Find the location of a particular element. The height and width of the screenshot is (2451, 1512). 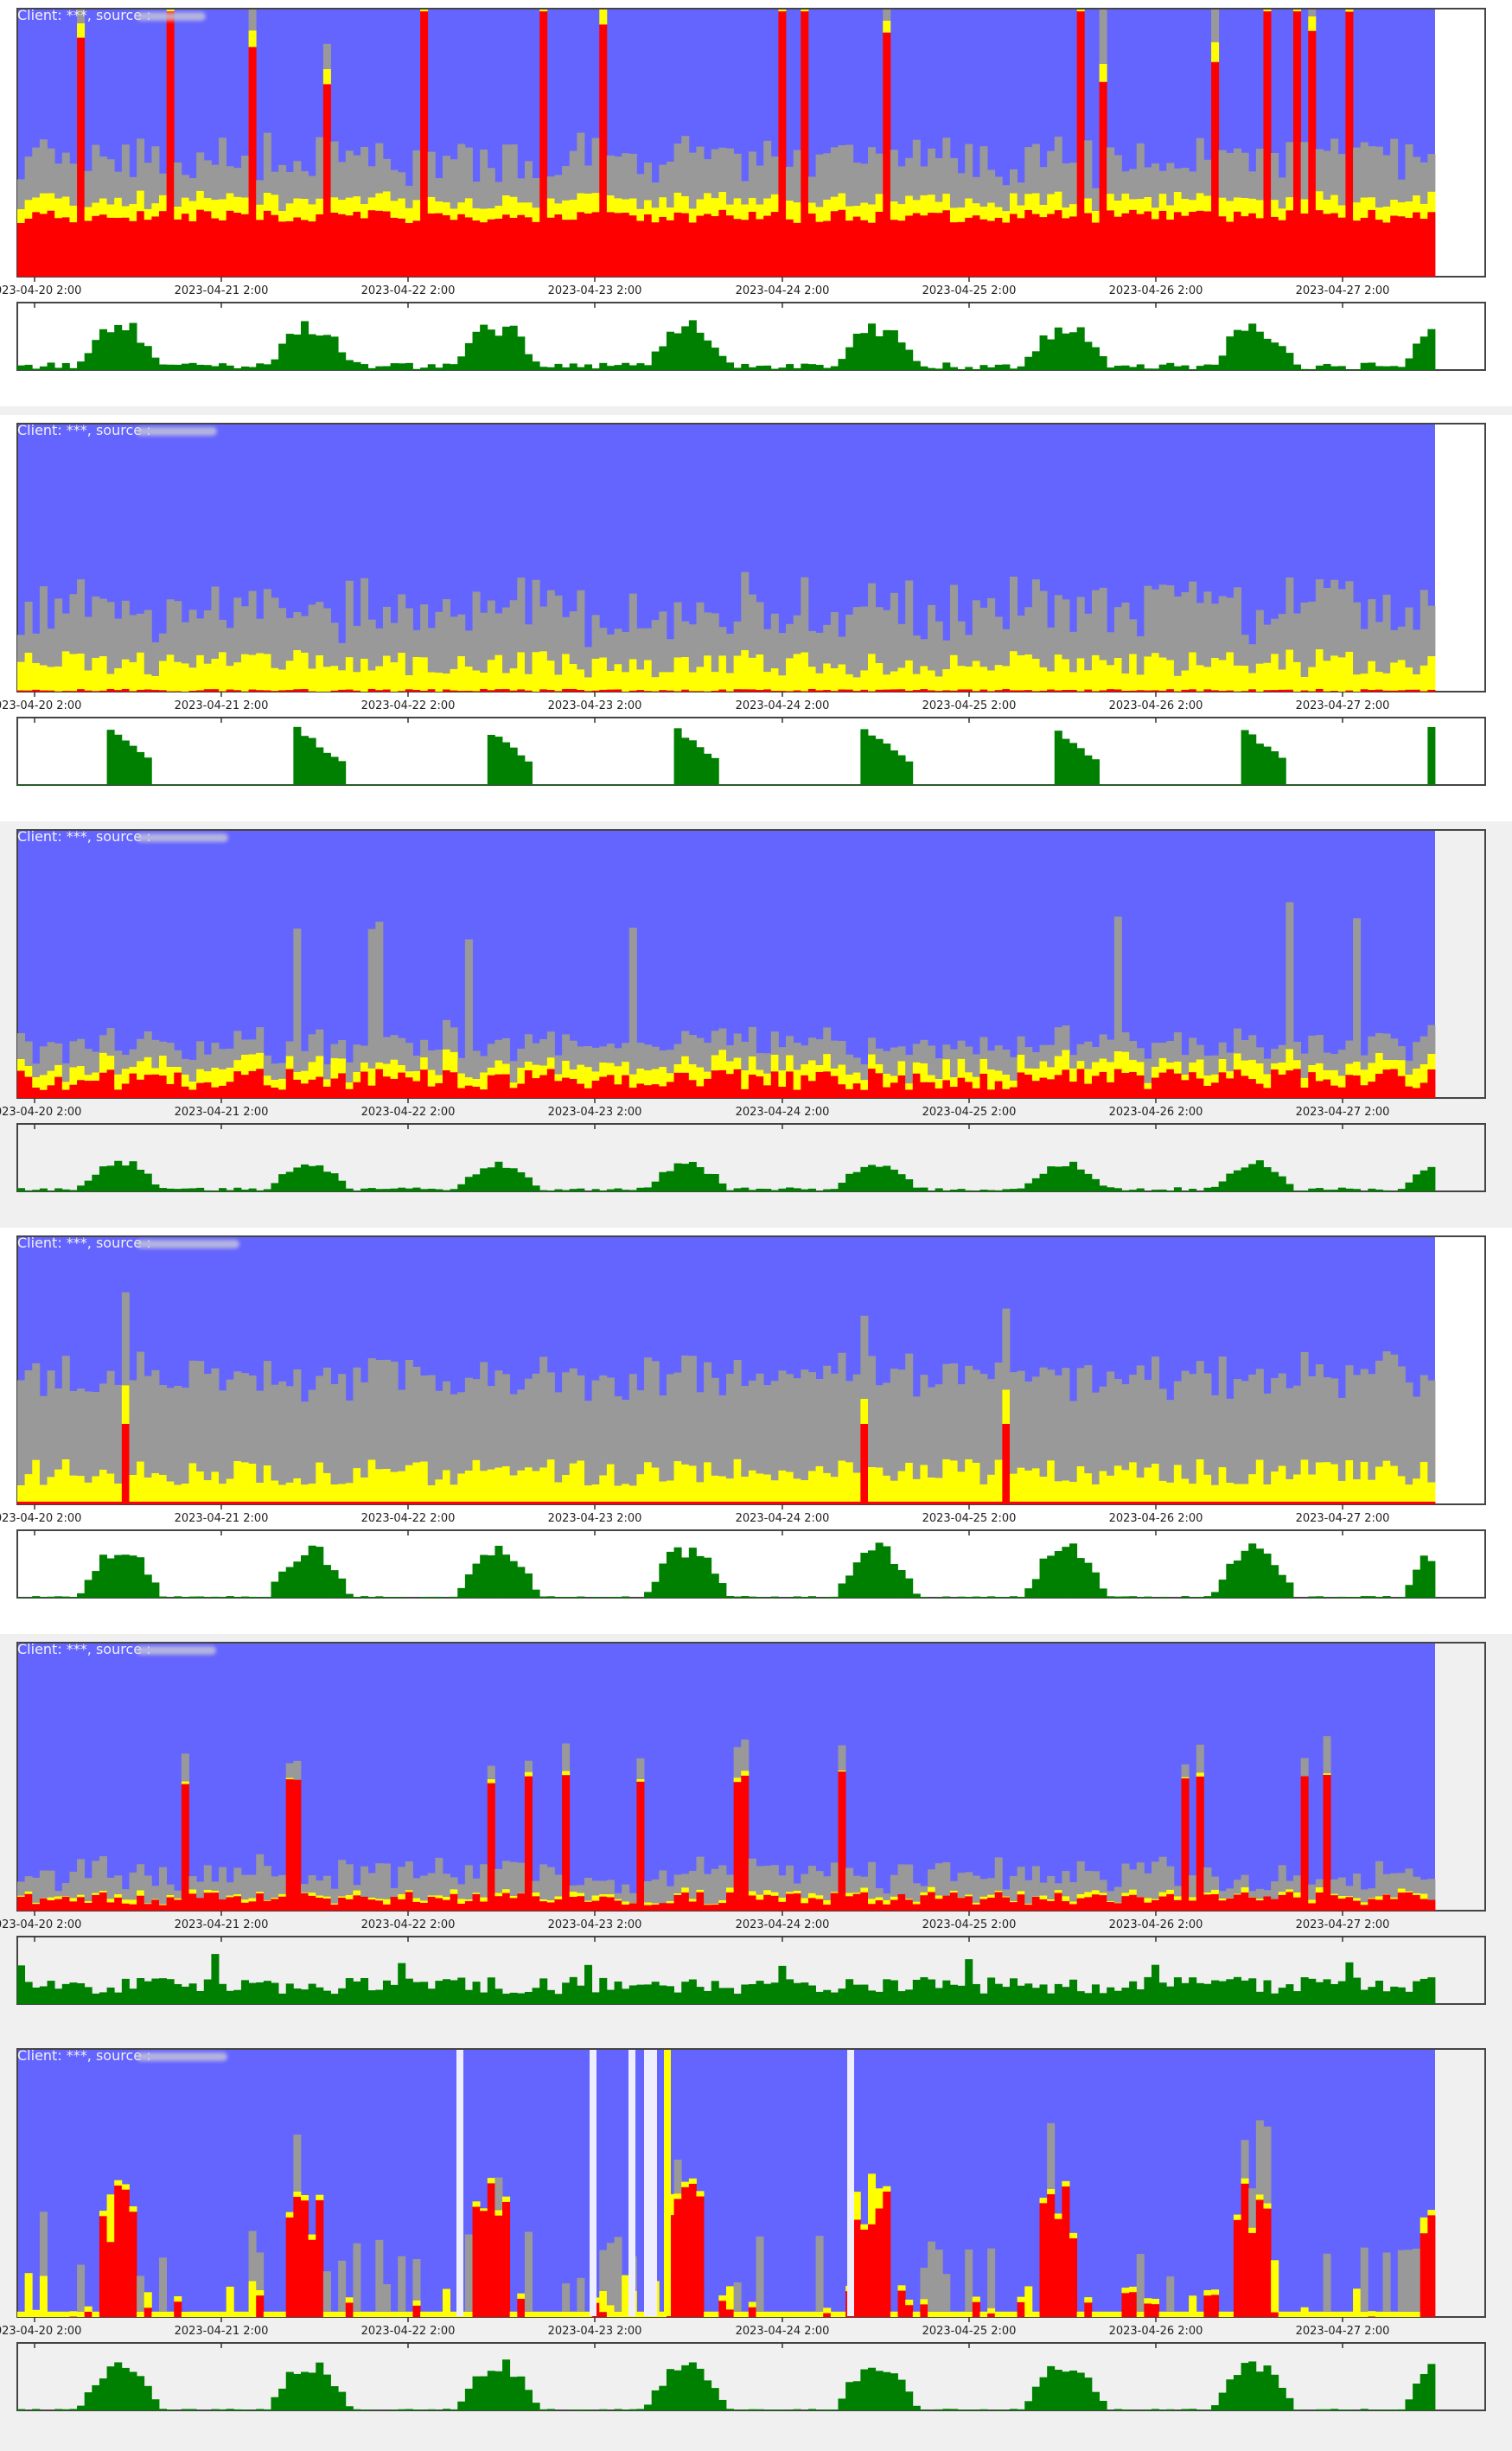

x-tick-label: 2023-04-25 2:00 is located at coordinates (969, 2331).